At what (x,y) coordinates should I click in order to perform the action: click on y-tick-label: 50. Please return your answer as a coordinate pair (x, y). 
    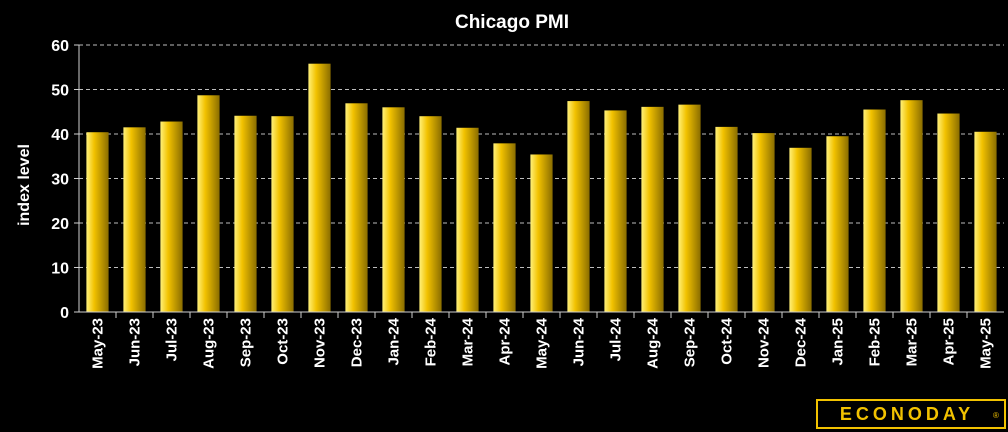
    Looking at the image, I should click on (60, 91).